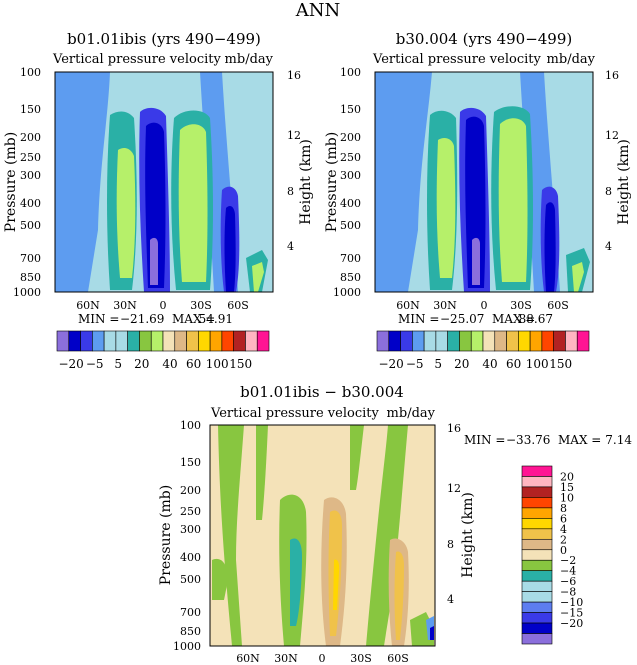  What do you see at coordinates (322, 658) in the screenshot?
I see `panel-c-x-ticks: 60N 30N 0 30S 60S` at bounding box center [322, 658].